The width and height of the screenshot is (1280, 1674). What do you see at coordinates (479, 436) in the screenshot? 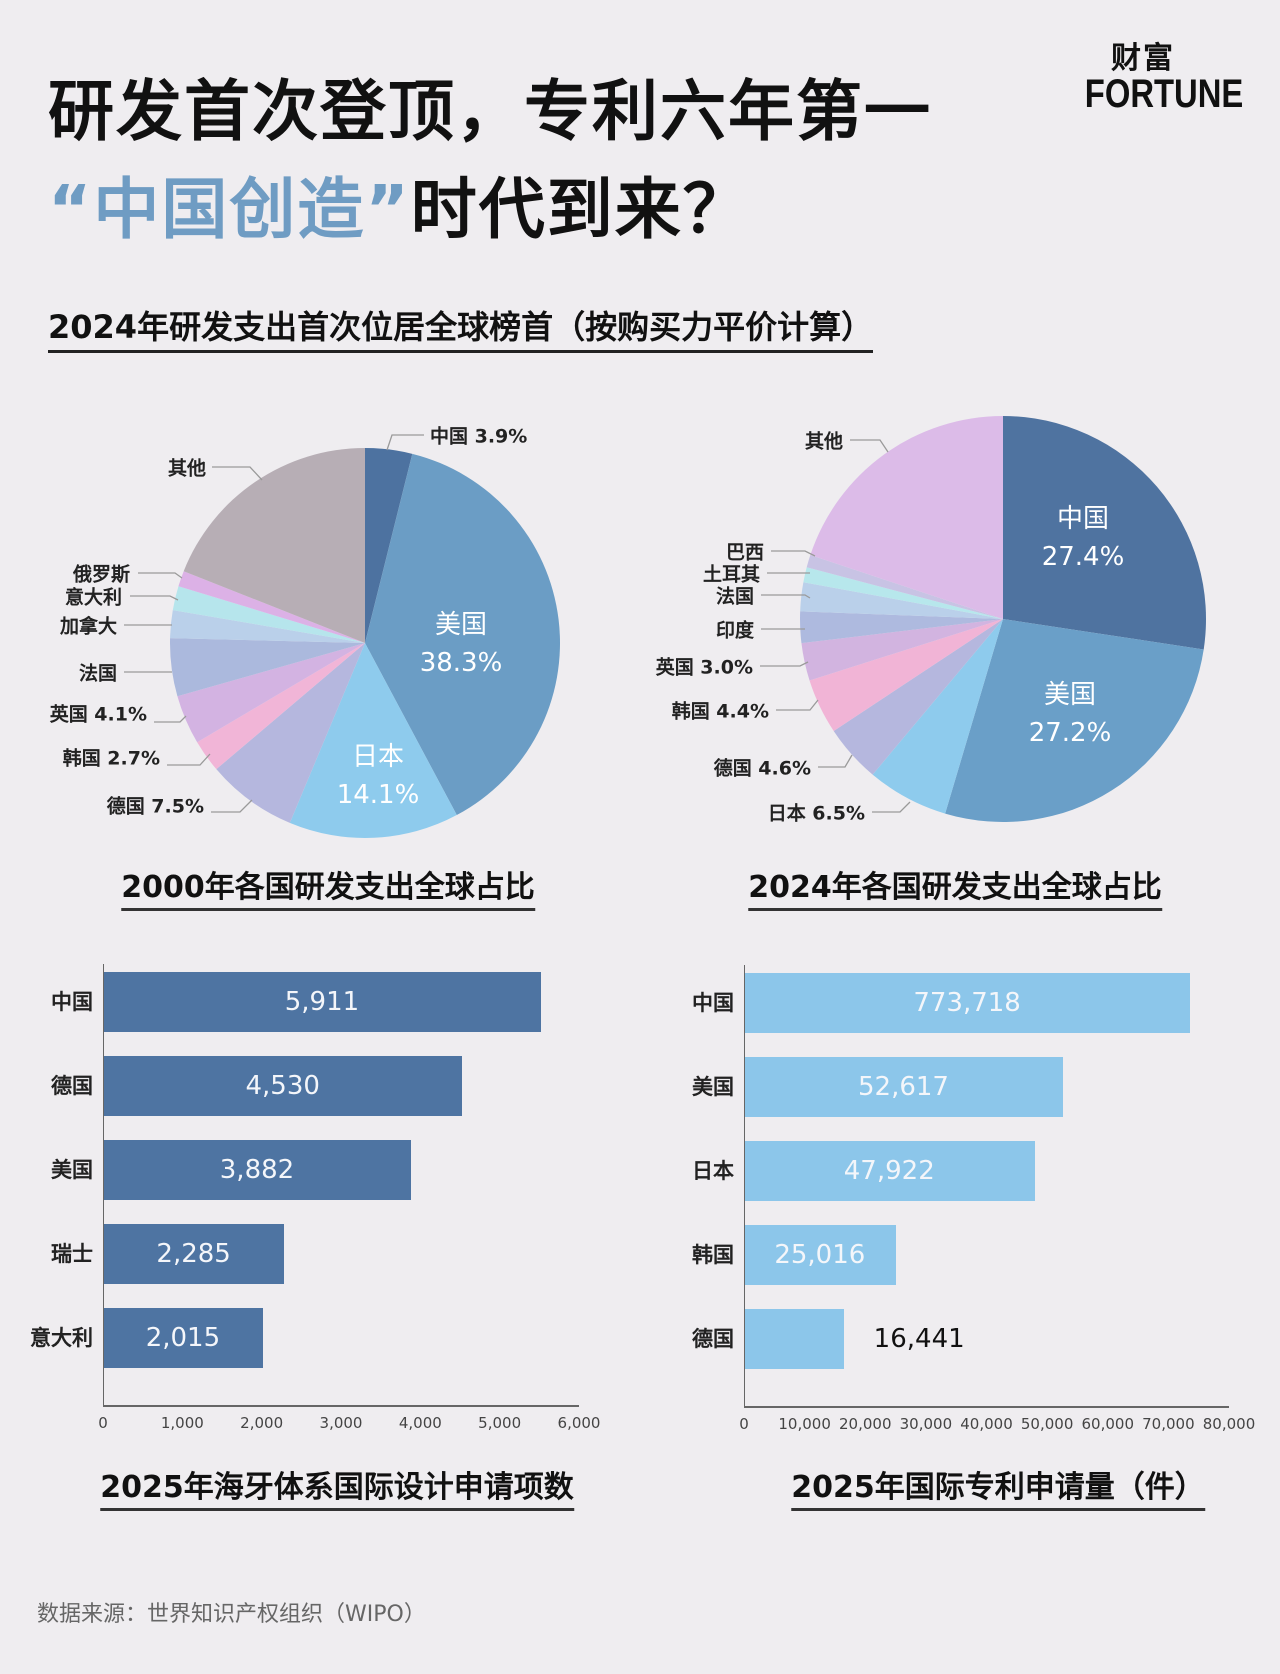
I see `pie-label-china-2000: 中国 3.9%` at bounding box center [479, 436].